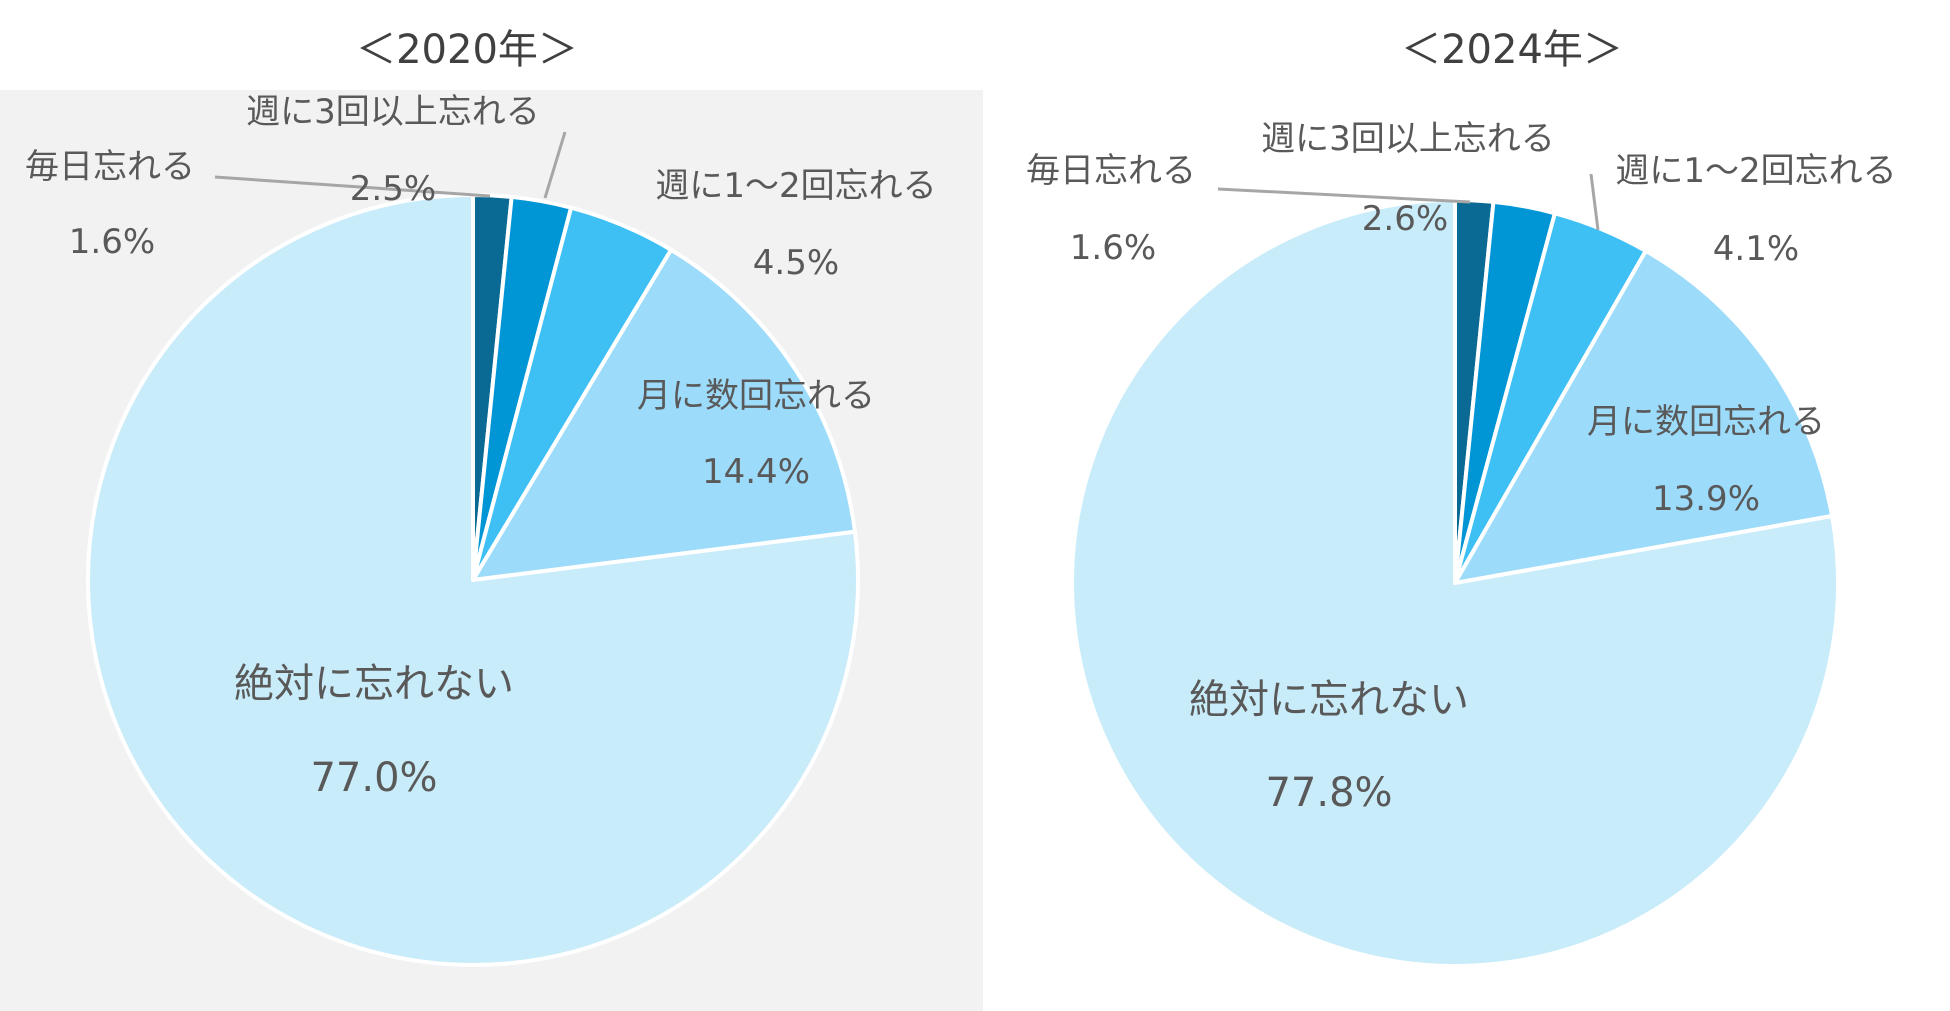 This screenshot has width=1950, height=1011. I want to click on value-label-daily-2024: 1.6%, so click(1113, 248).